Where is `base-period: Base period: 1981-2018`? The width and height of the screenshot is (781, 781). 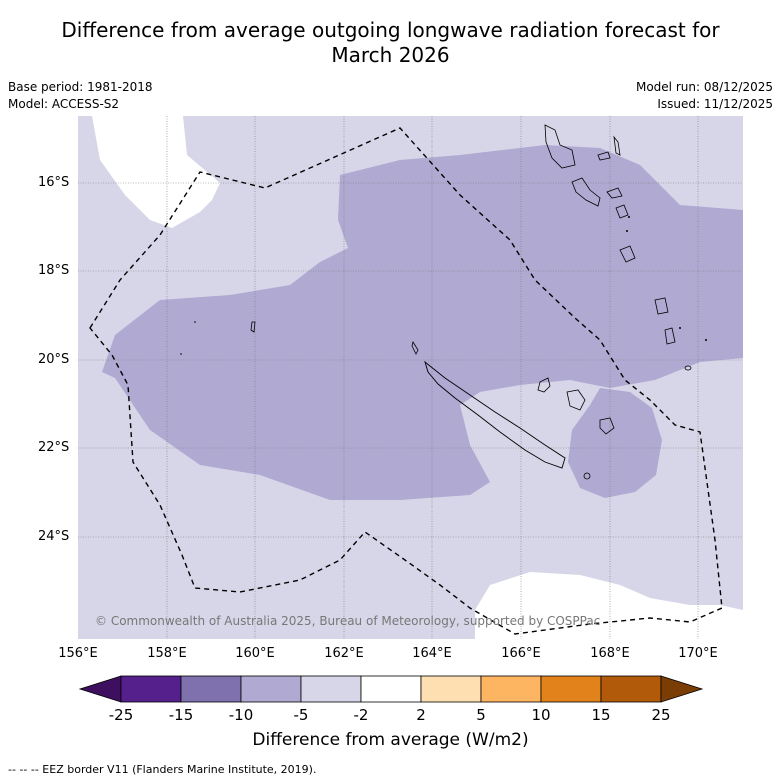 base-period: Base period: 1981-2018 is located at coordinates (80, 87).